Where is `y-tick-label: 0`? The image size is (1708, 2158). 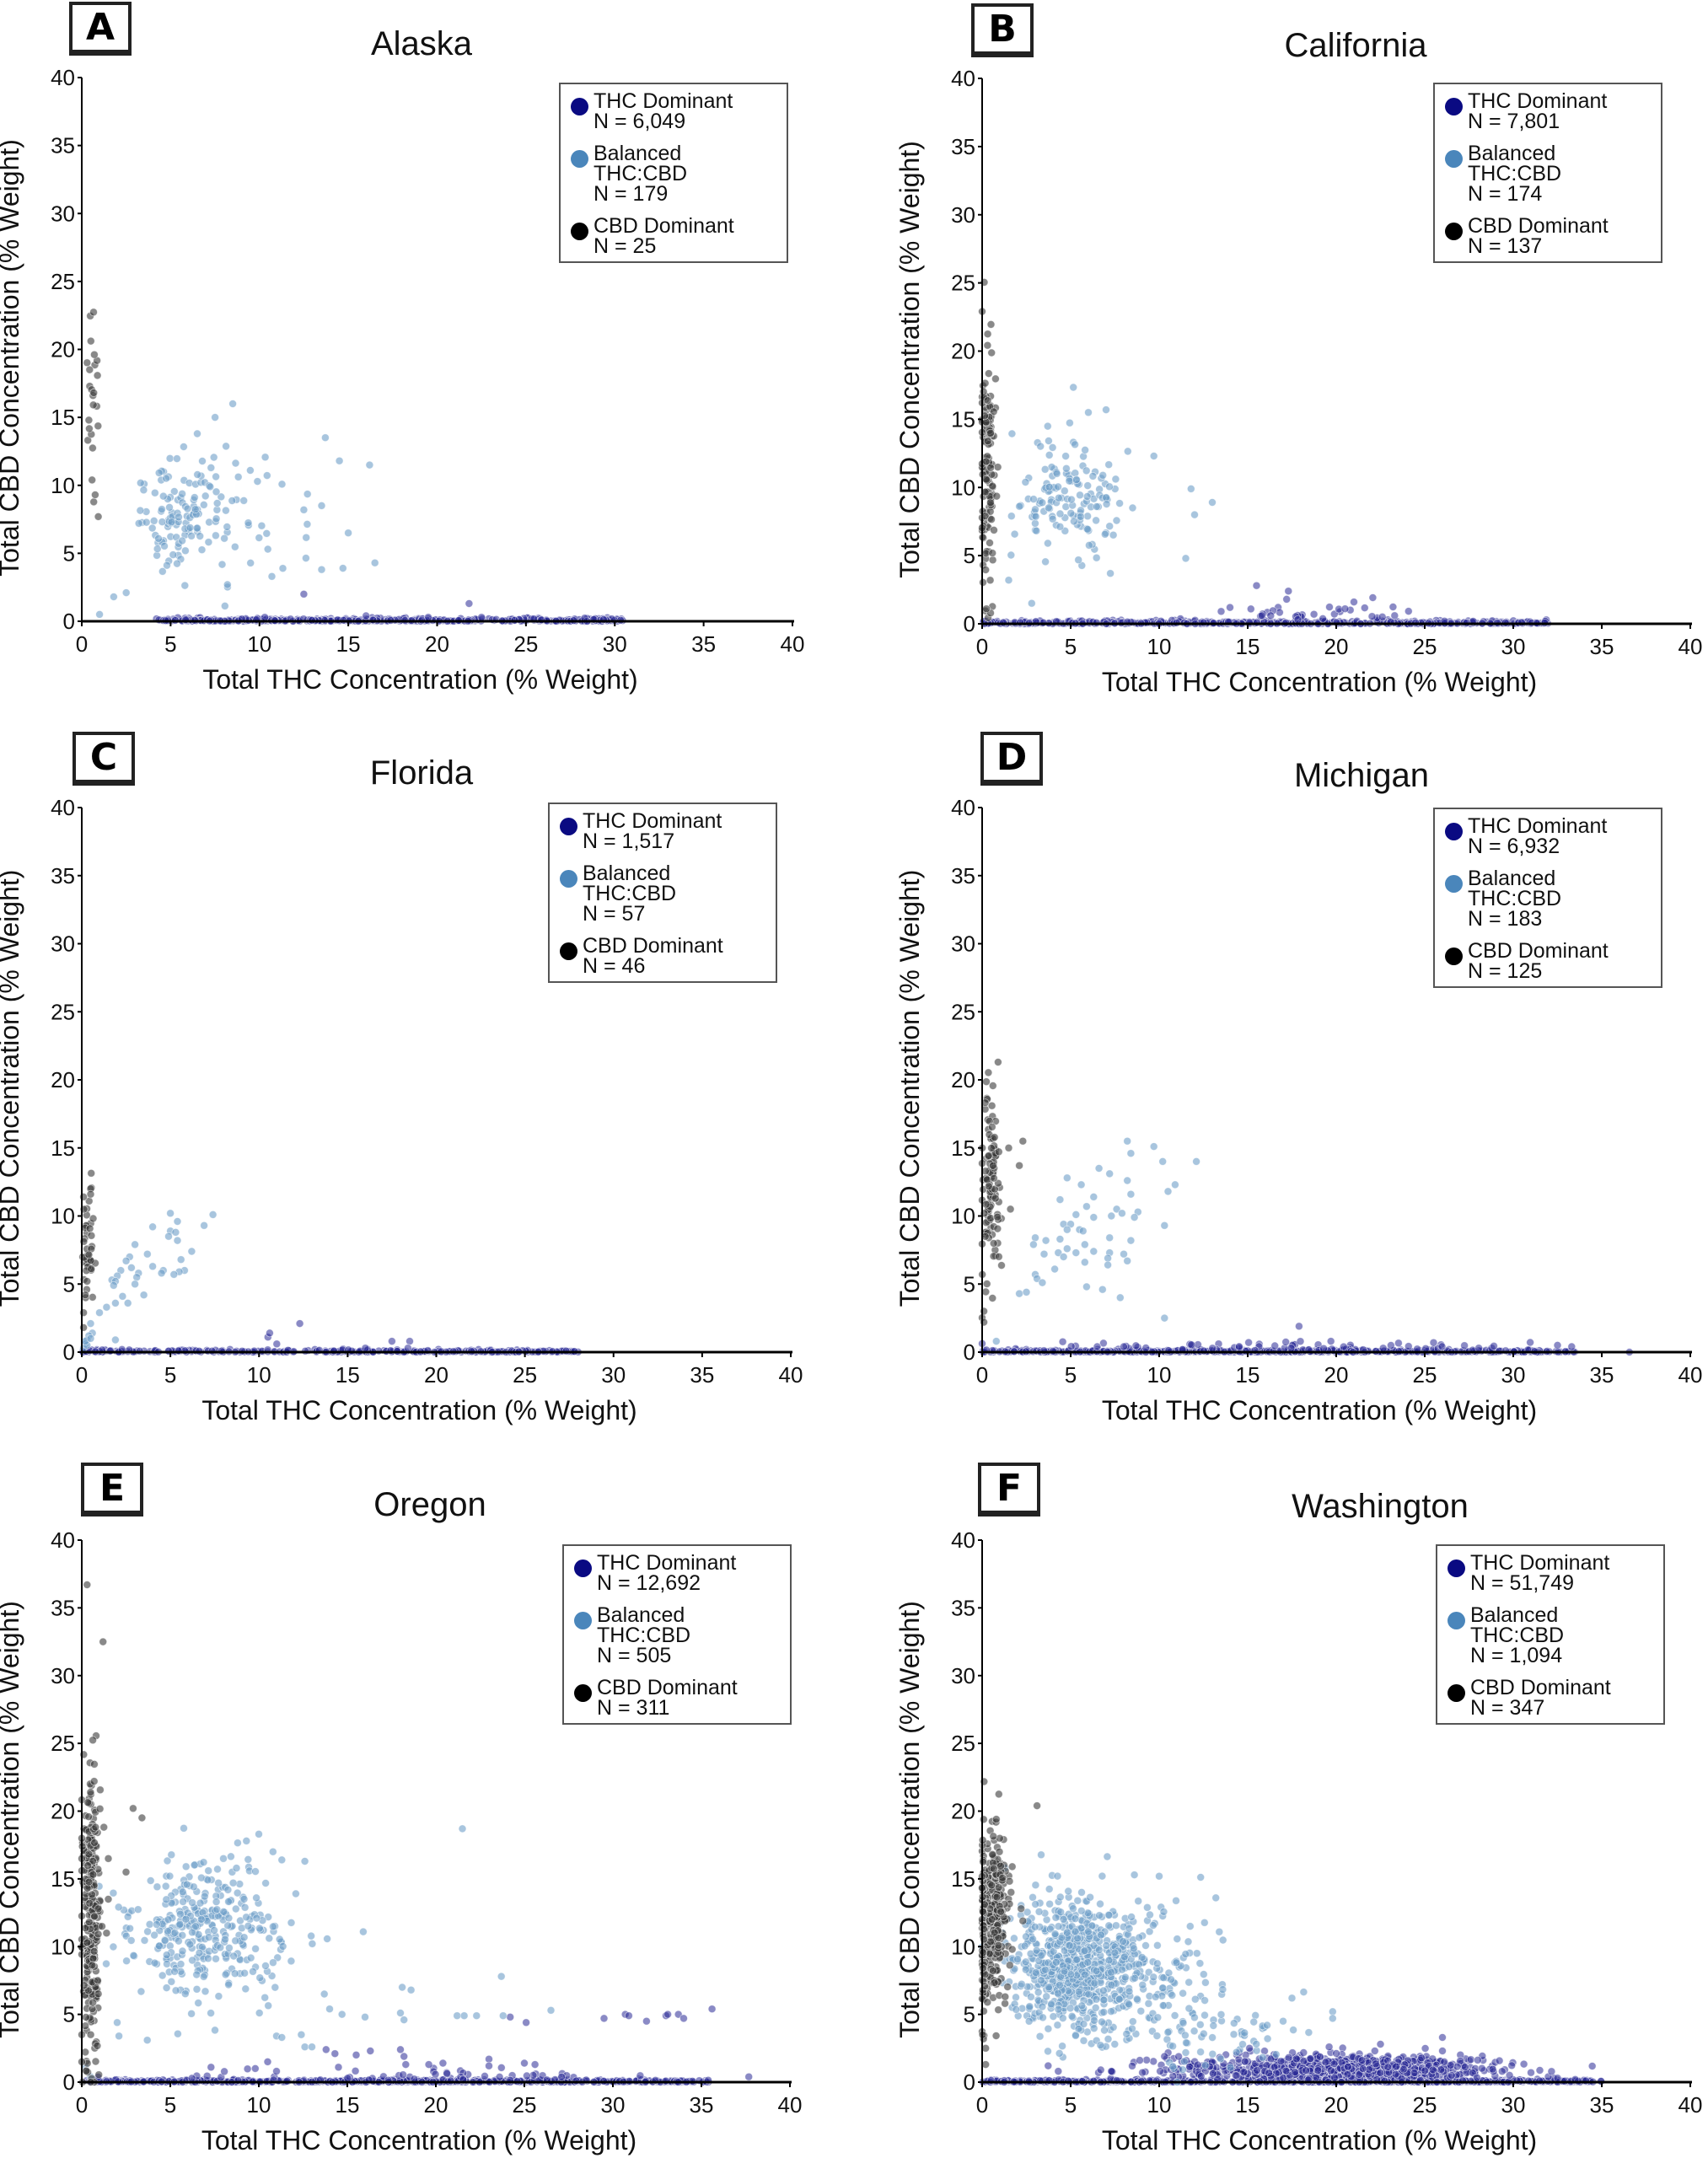 y-tick-label: 0 is located at coordinates (69, 1352).